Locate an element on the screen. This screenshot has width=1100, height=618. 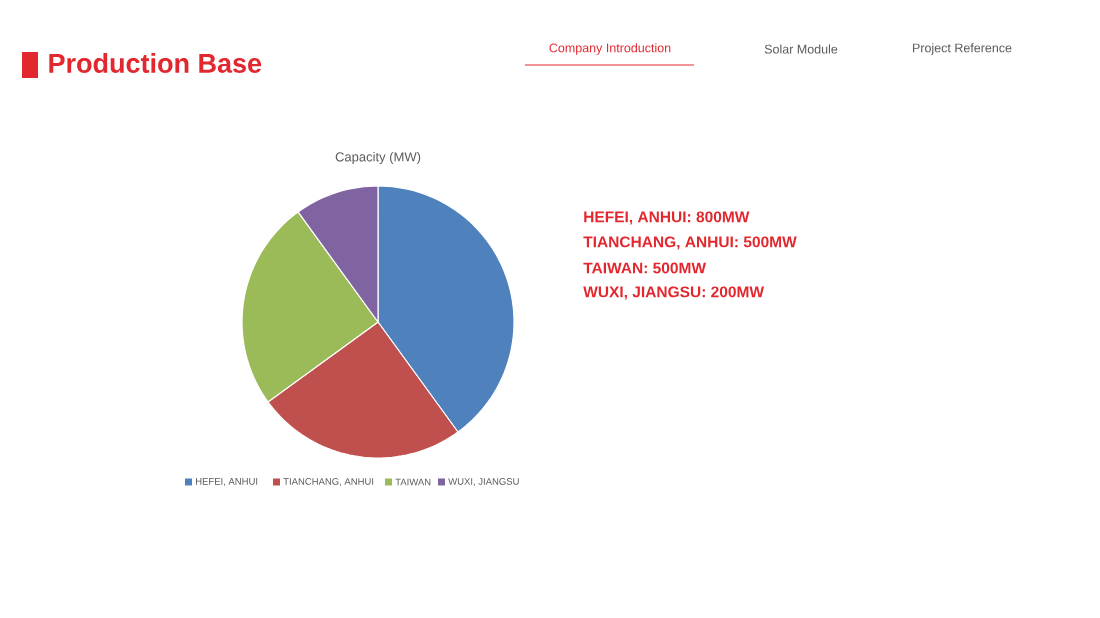
text: Solar Module is located at coordinates (801, 49).